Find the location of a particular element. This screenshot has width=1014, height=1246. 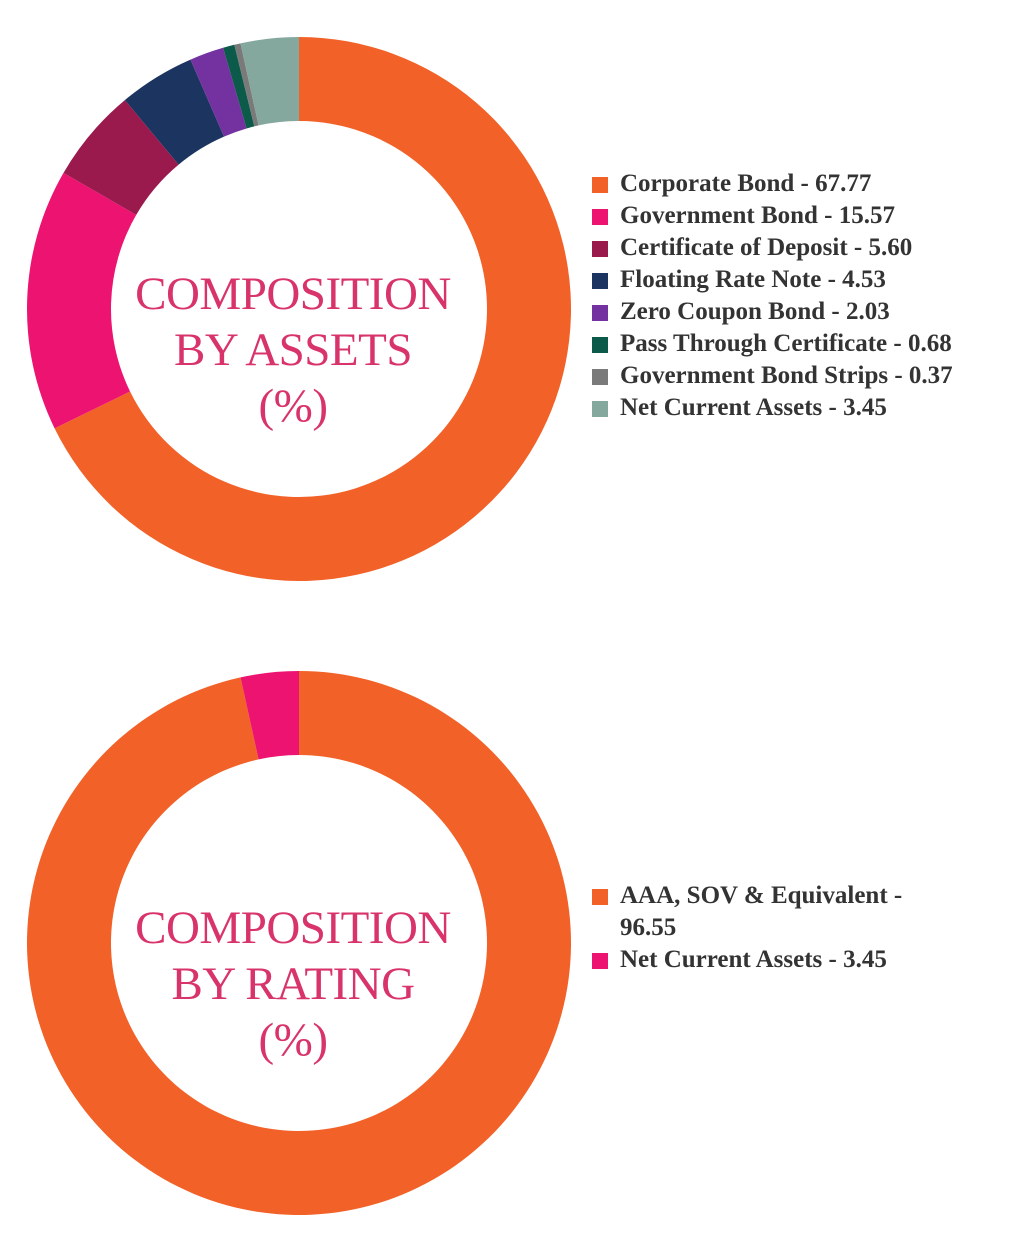

assets-chart-title: COMPOSITION BY ASSETS (%) is located at coordinates (293, 350).